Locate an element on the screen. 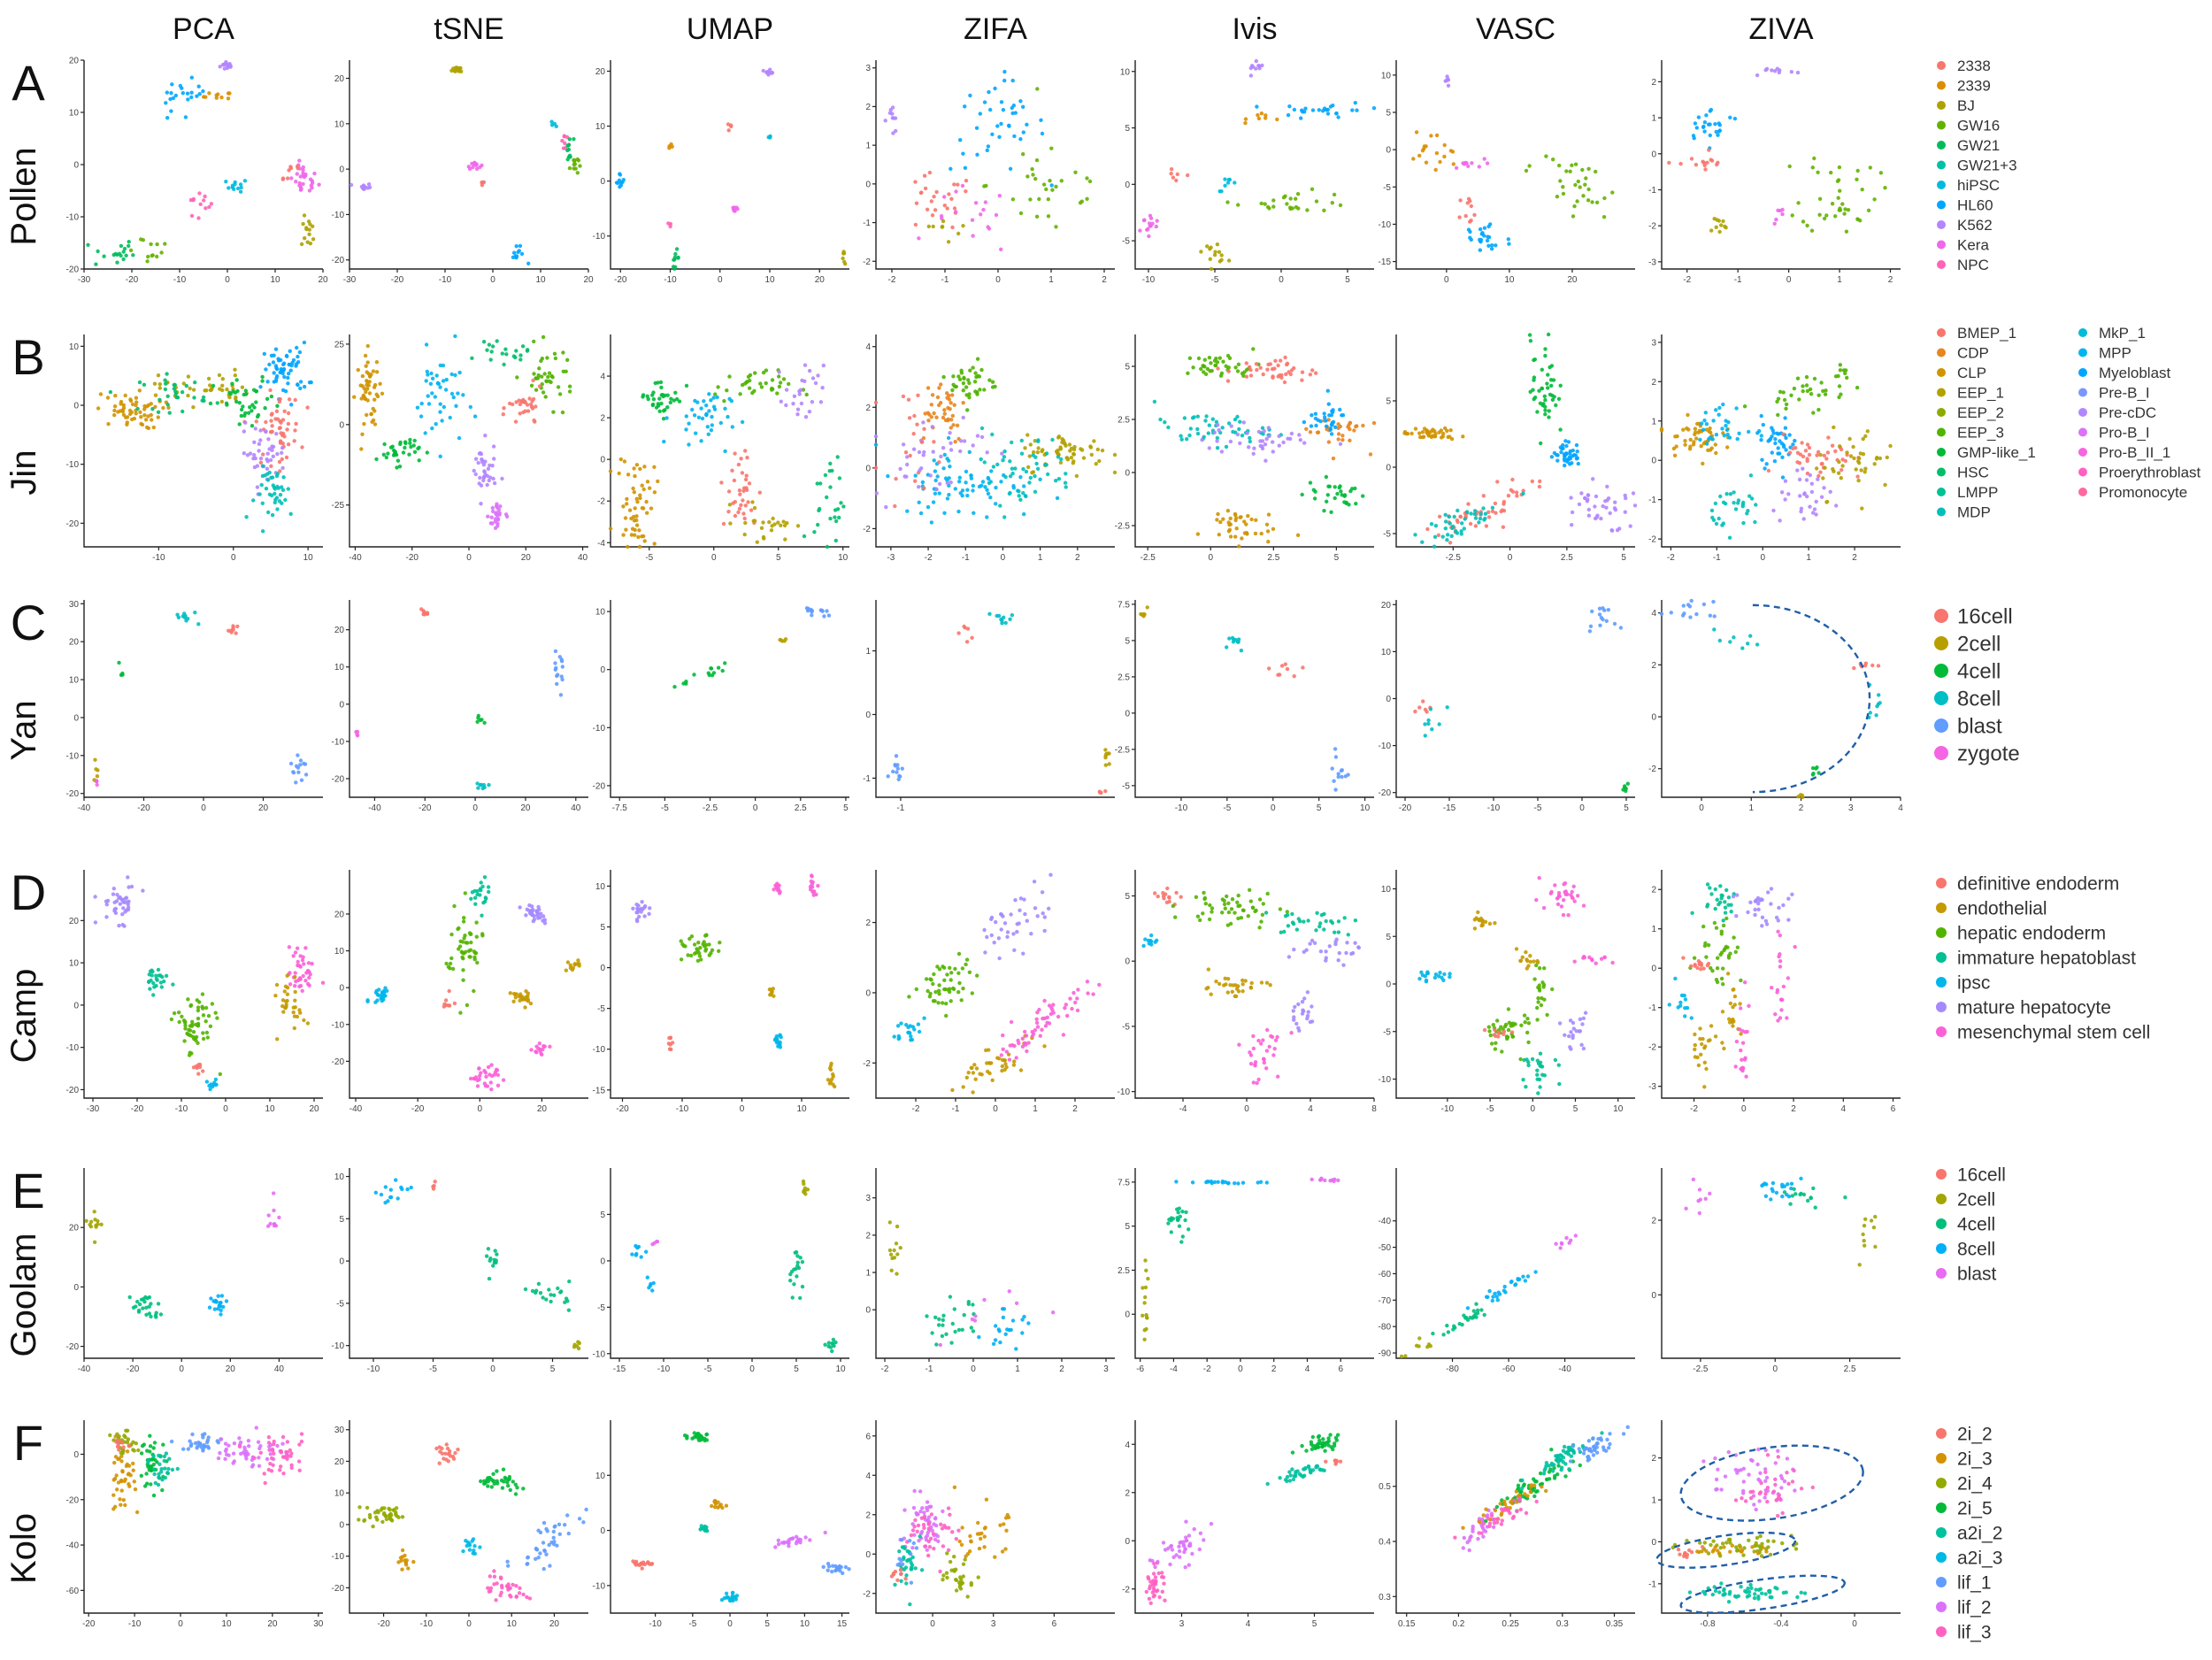  cluster-gw21 is located at coordinates (571, 149).